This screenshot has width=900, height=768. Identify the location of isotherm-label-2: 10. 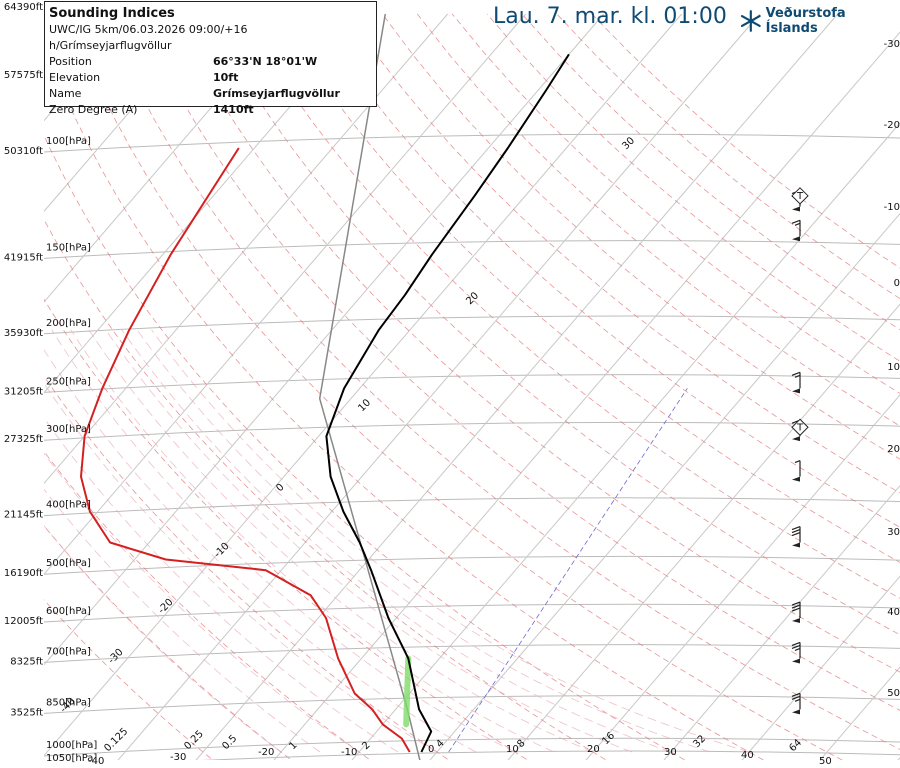
(364, 405).